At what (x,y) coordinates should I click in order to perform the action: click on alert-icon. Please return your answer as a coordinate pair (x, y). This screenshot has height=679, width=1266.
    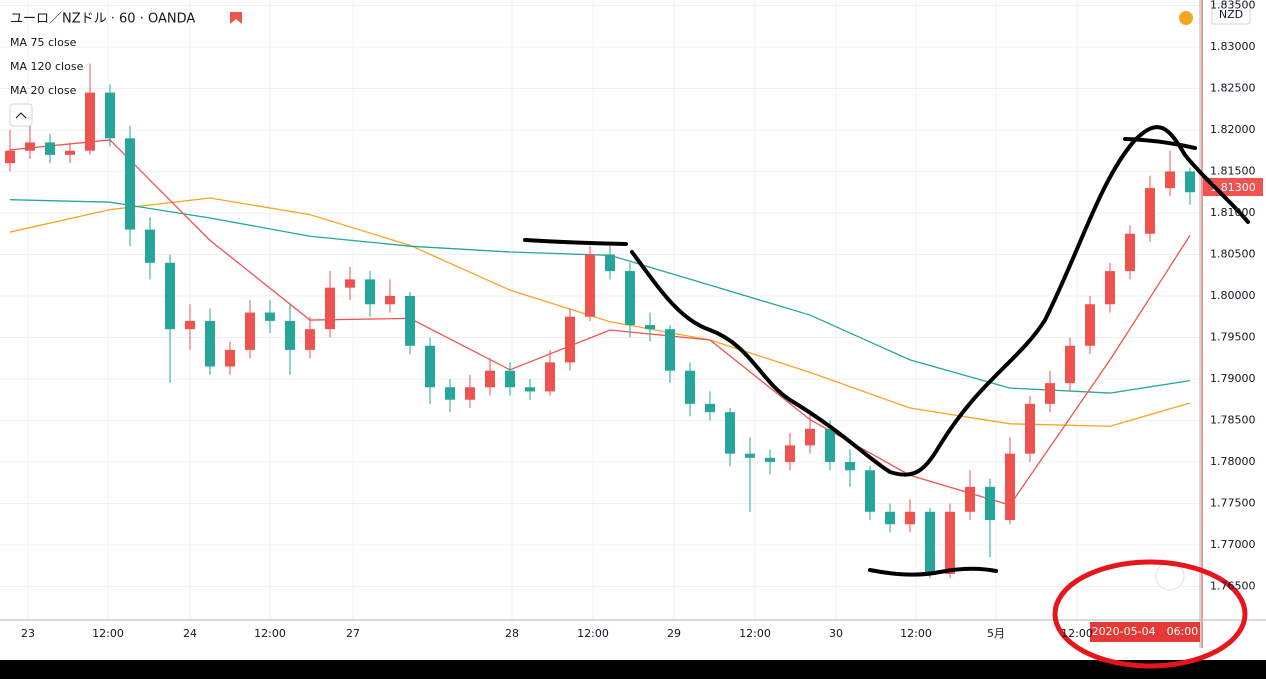
    Looking at the image, I should click on (1186, 18).